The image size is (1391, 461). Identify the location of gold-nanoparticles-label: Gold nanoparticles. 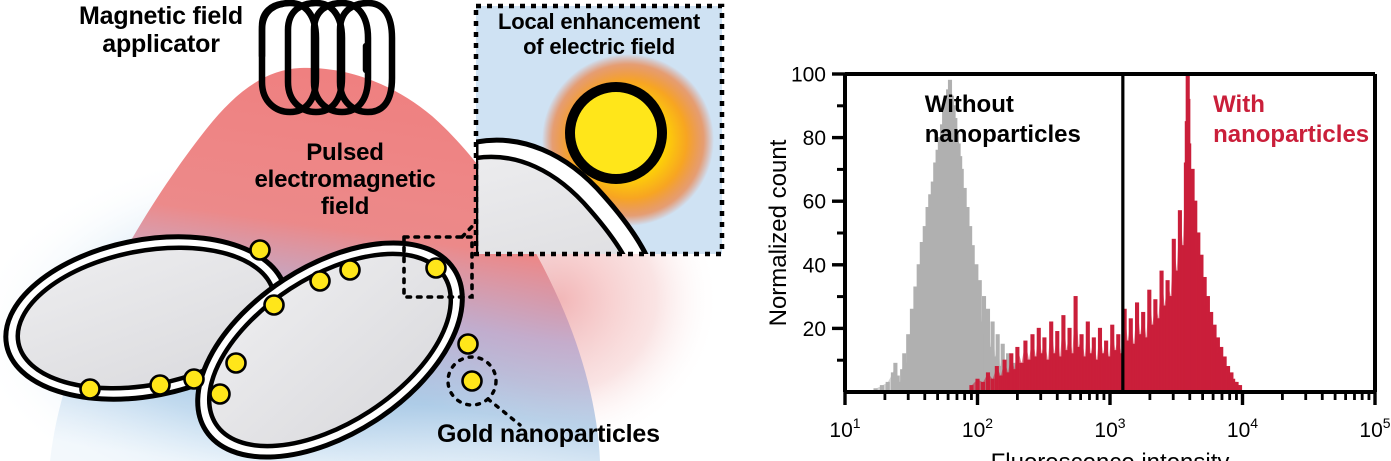
(548, 434).